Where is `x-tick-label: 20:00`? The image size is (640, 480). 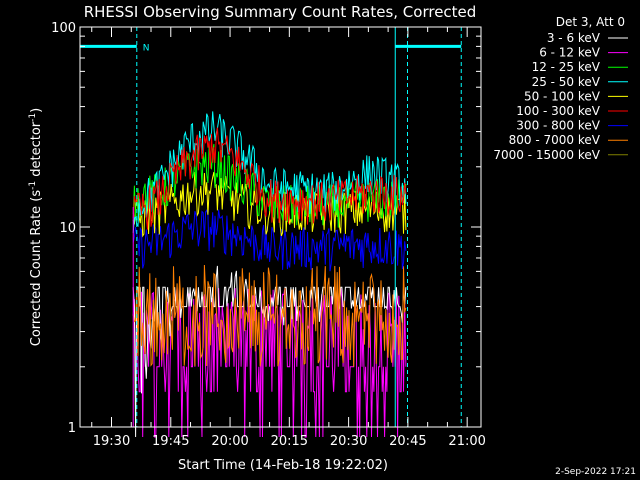 x-tick-label: 20:00 is located at coordinates (229, 441).